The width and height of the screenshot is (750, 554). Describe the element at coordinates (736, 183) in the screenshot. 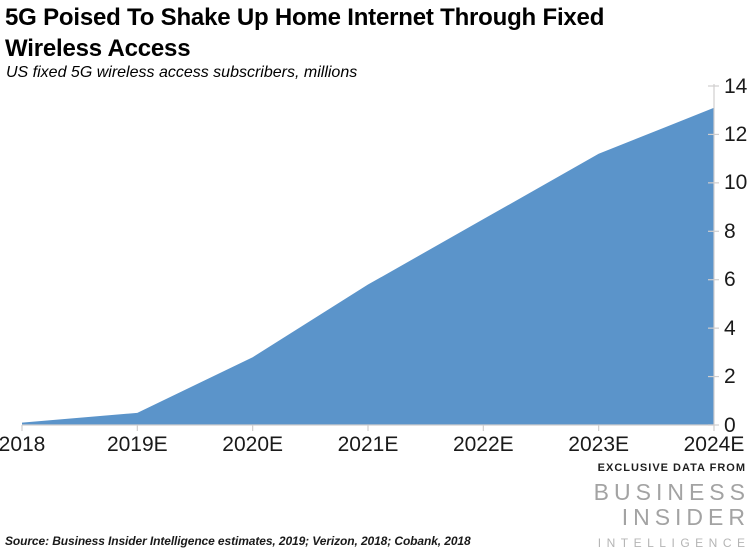

I see `y-tick-label: 10` at that location.